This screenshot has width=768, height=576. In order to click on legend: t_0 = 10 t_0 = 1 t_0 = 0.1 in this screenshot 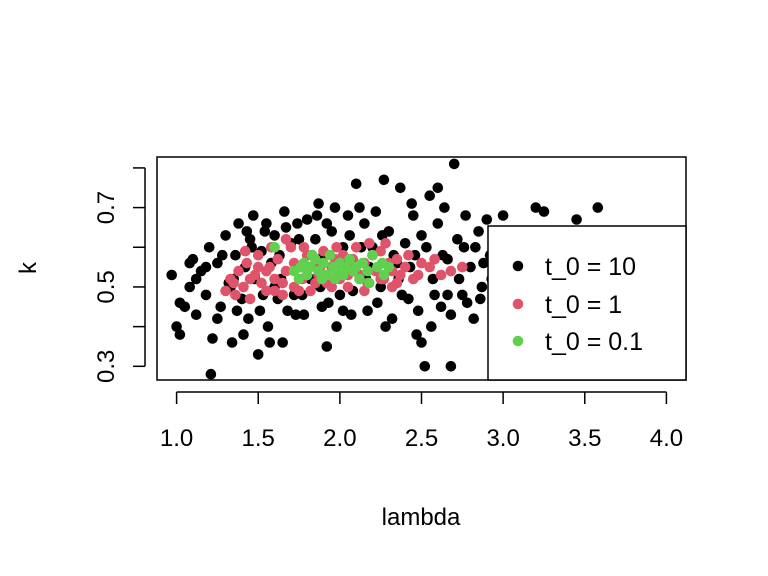, I will do `click(587, 303)`.